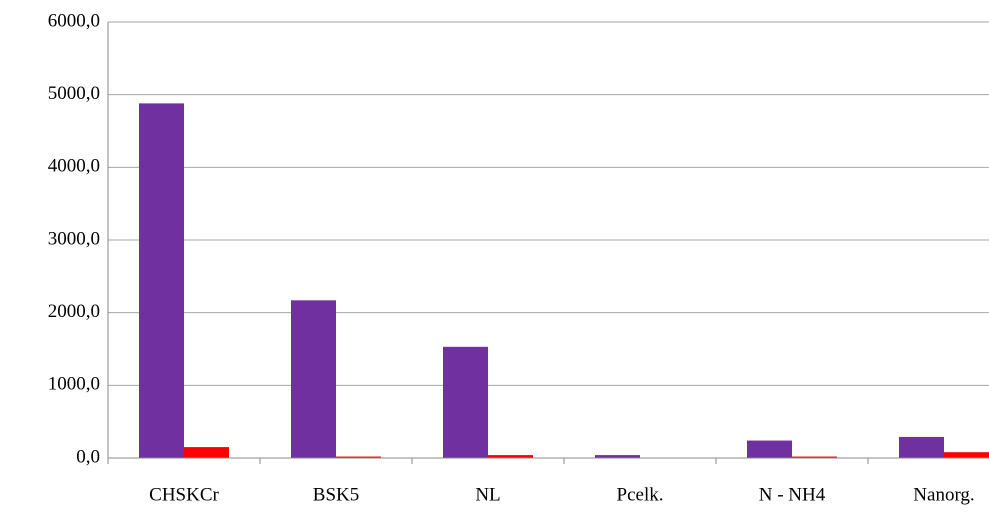  I want to click on y-tick-label: 6000,0, so click(74, 20).